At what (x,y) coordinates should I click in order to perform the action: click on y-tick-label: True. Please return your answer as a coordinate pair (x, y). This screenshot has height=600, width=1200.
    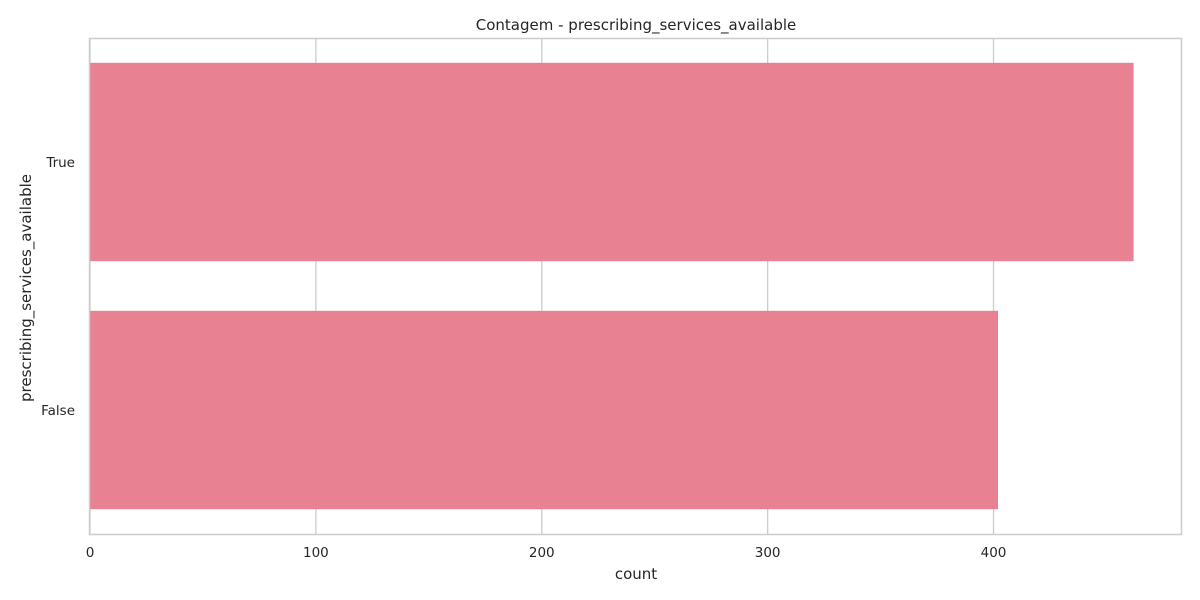
    Looking at the image, I should click on (60, 163).